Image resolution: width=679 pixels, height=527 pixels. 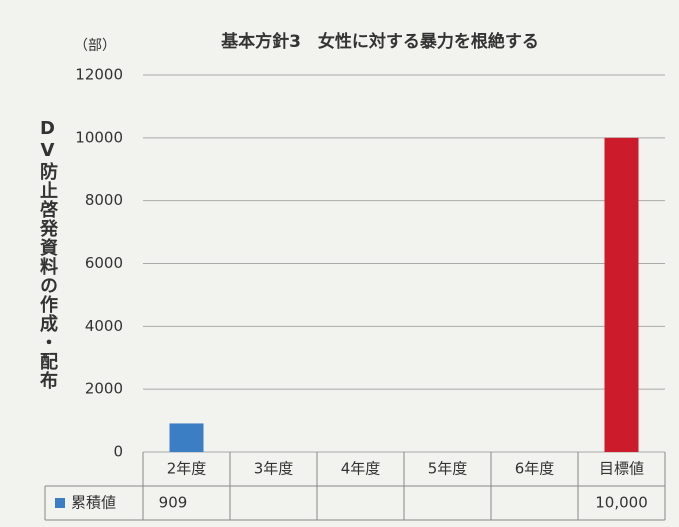 What do you see at coordinates (93, 503) in the screenshot?
I see `legend-label: 累積値` at bounding box center [93, 503].